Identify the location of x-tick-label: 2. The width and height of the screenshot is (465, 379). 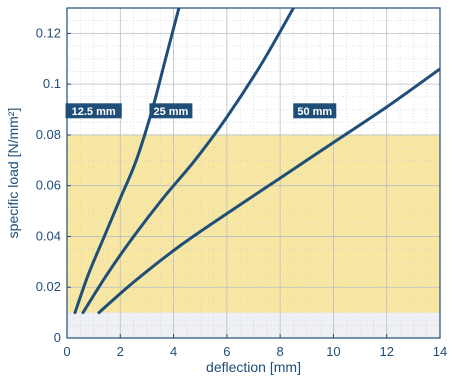
(120, 351).